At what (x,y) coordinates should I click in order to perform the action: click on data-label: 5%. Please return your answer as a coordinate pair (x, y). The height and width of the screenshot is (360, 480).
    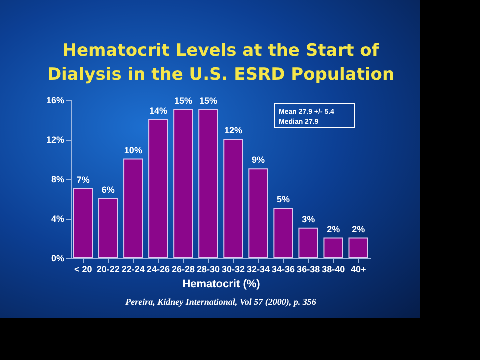
    Looking at the image, I should click on (283, 199).